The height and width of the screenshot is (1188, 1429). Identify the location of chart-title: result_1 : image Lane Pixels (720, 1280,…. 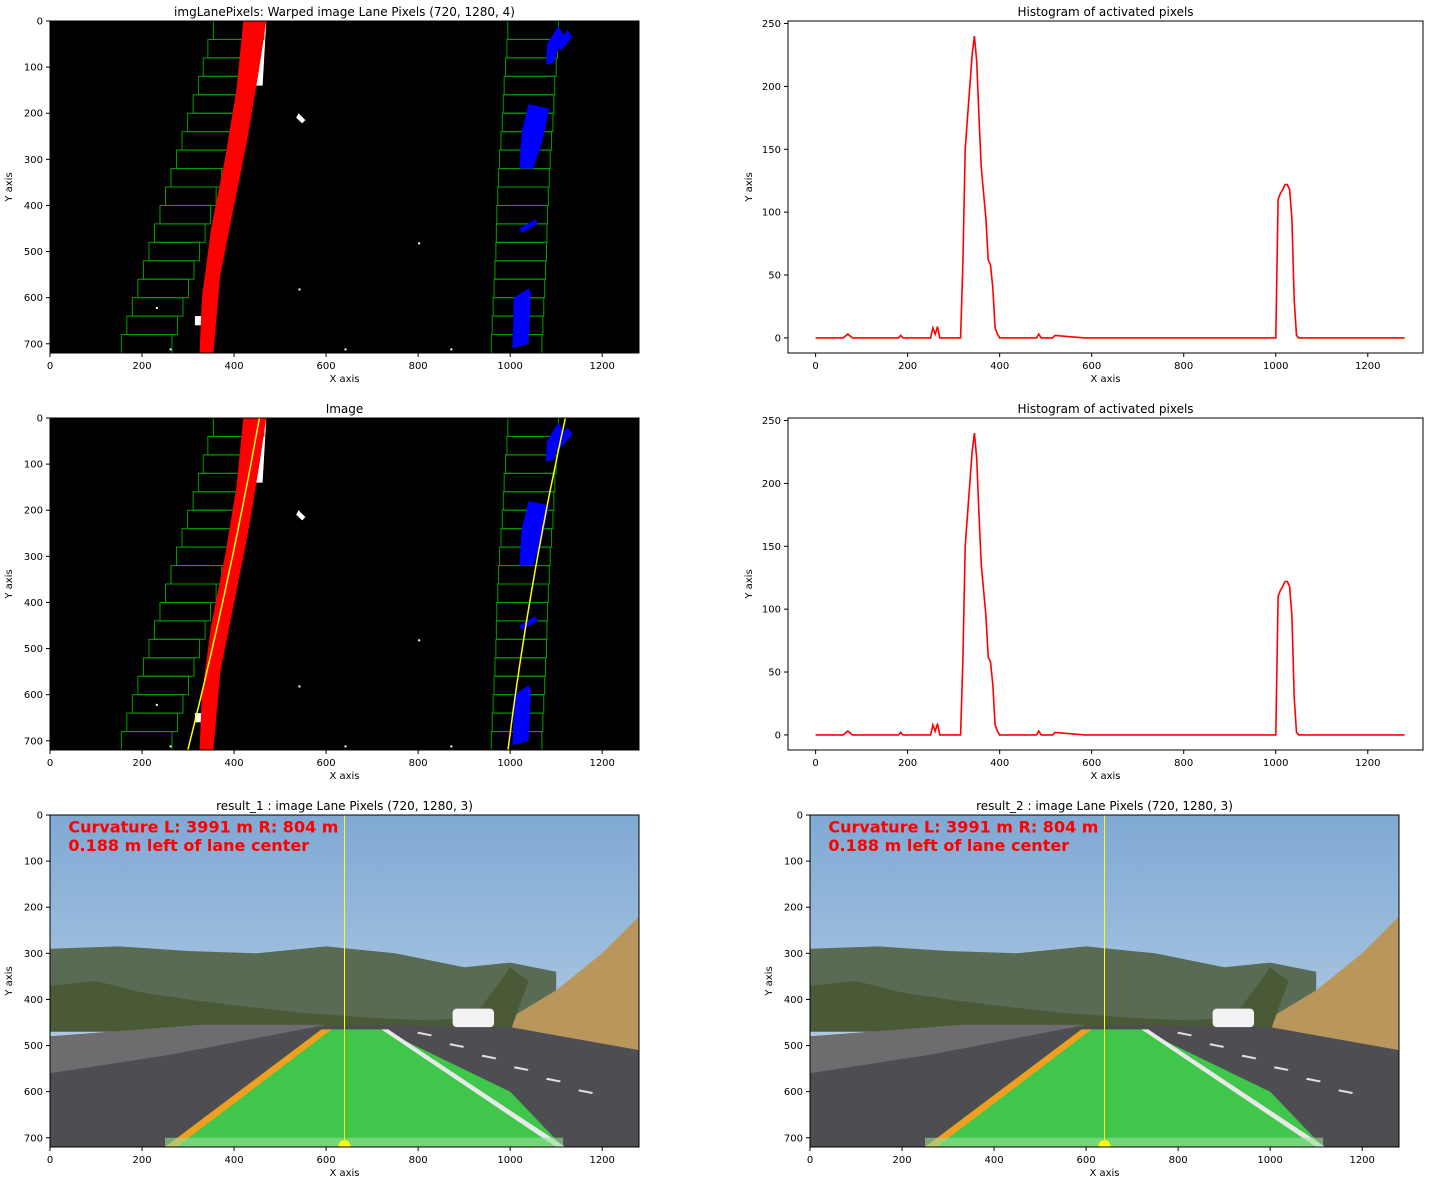
(344, 806).